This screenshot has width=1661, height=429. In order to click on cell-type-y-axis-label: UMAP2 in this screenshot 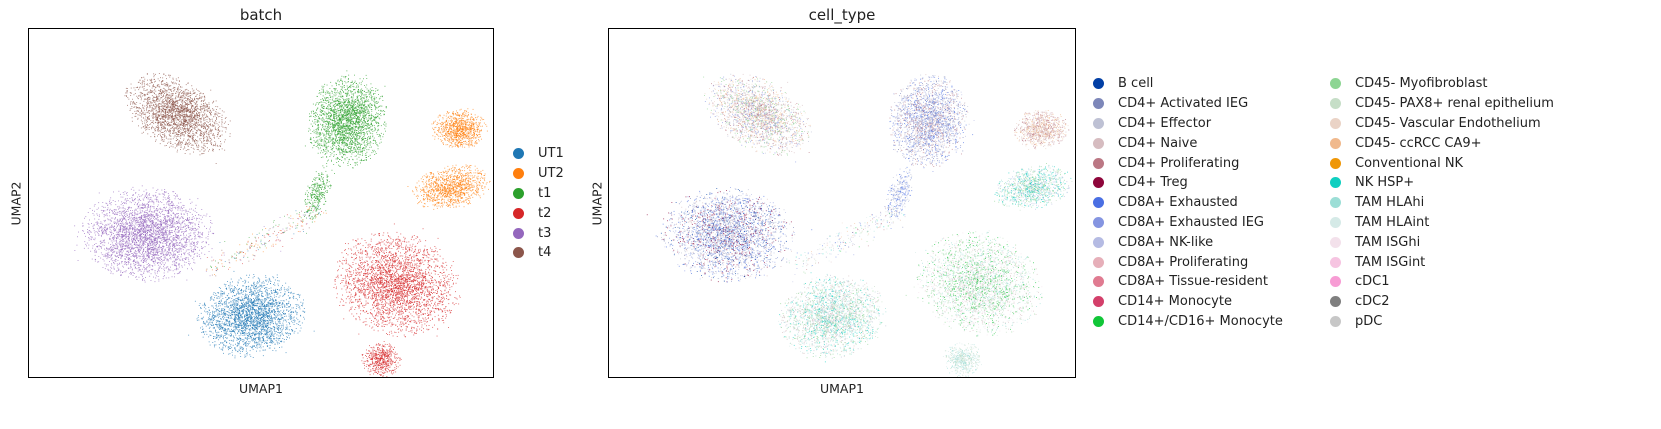, I will do `click(597, 204)`.